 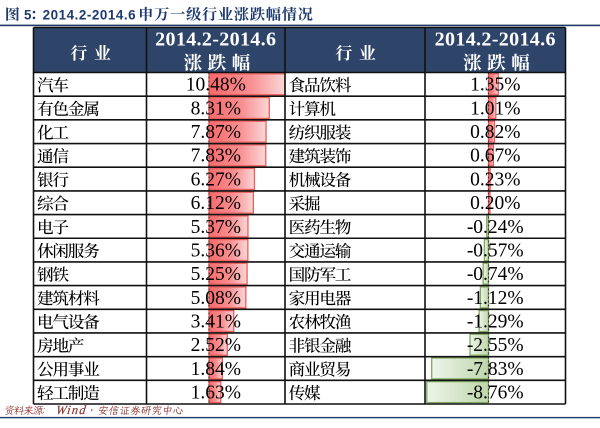 What do you see at coordinates (216, 179) in the screenshot?
I see `svg-text: 6.27%` at bounding box center [216, 179].